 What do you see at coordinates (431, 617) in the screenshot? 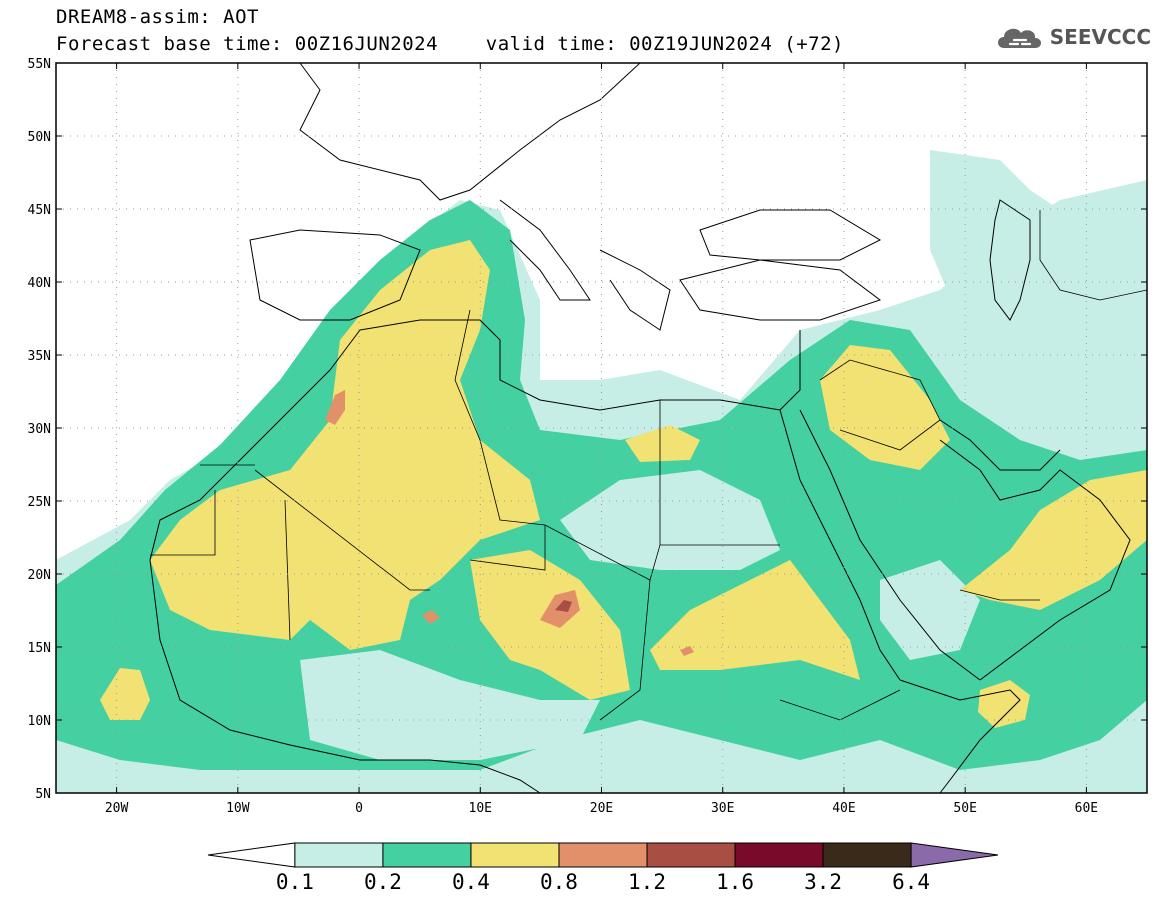
I see `aot-band-0.8-niger` at bounding box center [431, 617].